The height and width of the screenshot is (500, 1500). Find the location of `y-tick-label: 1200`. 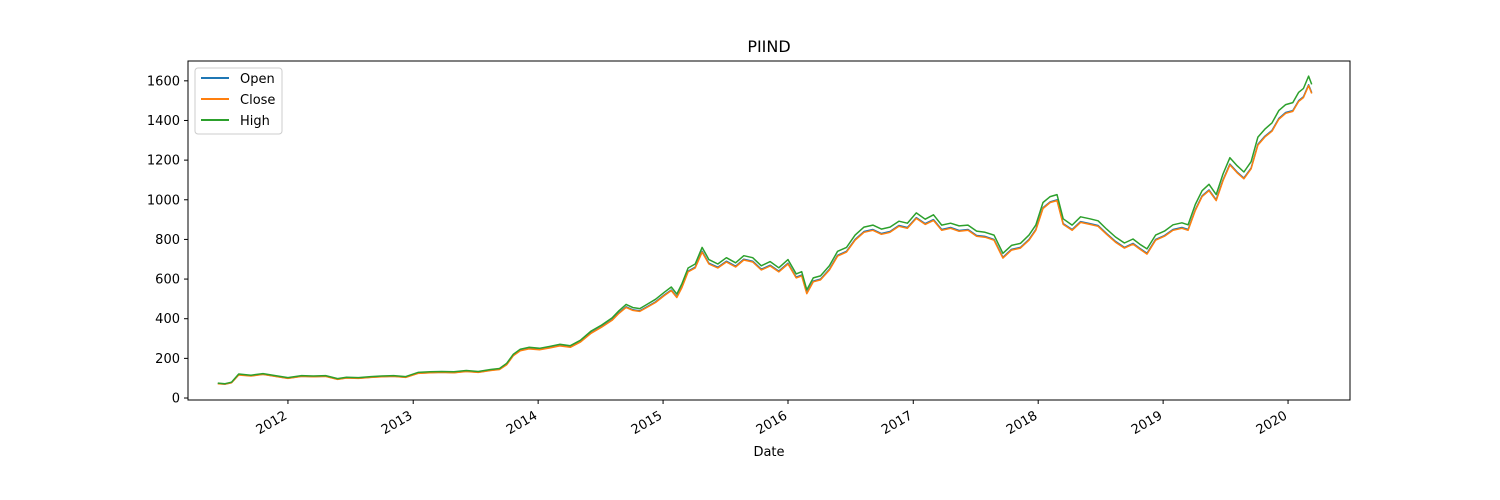

y-tick-label: 1200 is located at coordinates (163, 161).